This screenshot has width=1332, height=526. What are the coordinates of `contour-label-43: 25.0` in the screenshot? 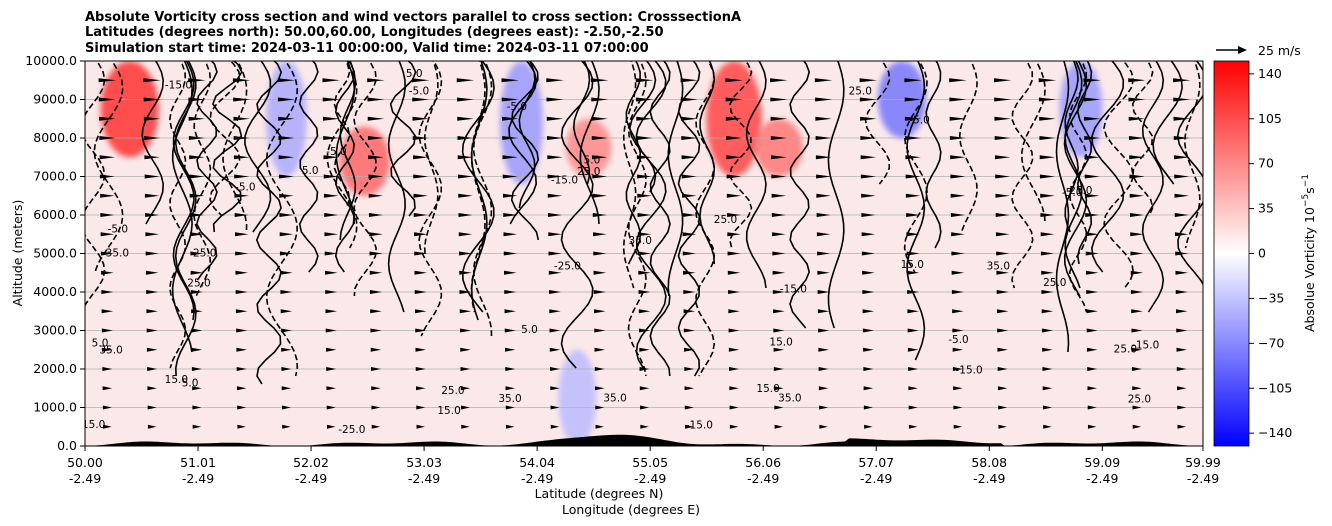 It's located at (860, 92).